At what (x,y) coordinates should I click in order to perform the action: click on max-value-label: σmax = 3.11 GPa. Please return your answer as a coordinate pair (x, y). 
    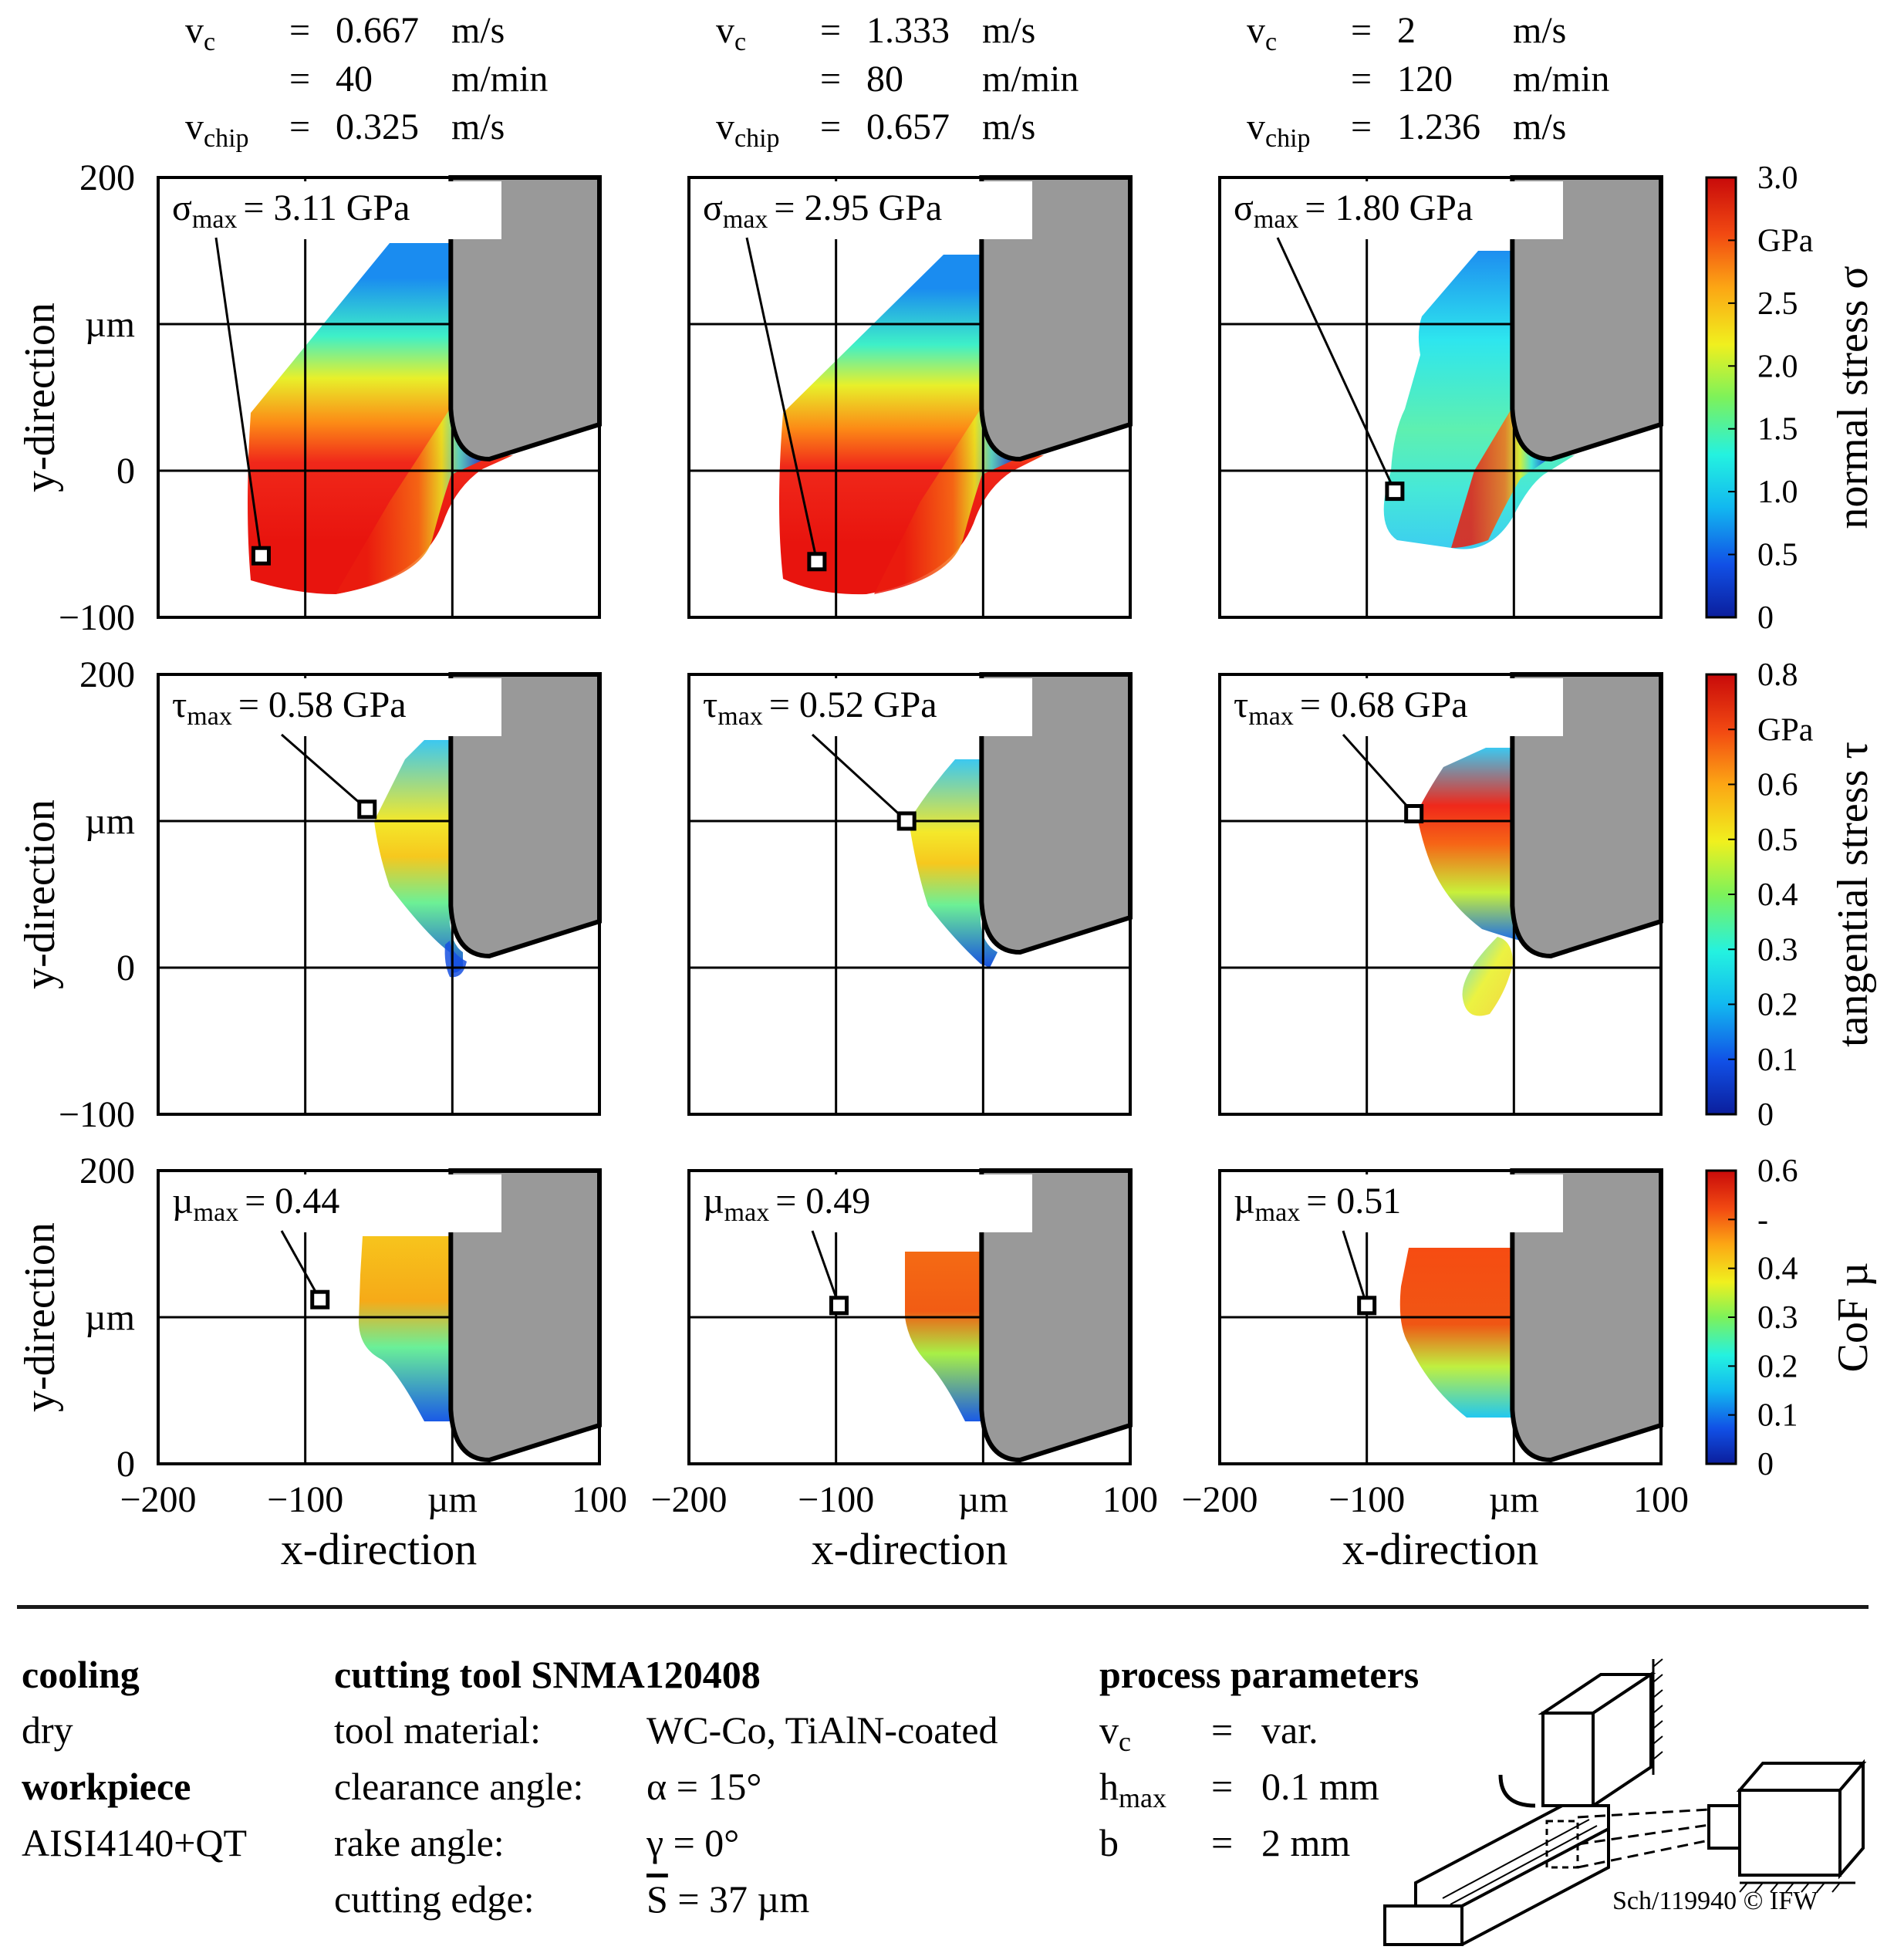
    Looking at the image, I should click on (291, 211).